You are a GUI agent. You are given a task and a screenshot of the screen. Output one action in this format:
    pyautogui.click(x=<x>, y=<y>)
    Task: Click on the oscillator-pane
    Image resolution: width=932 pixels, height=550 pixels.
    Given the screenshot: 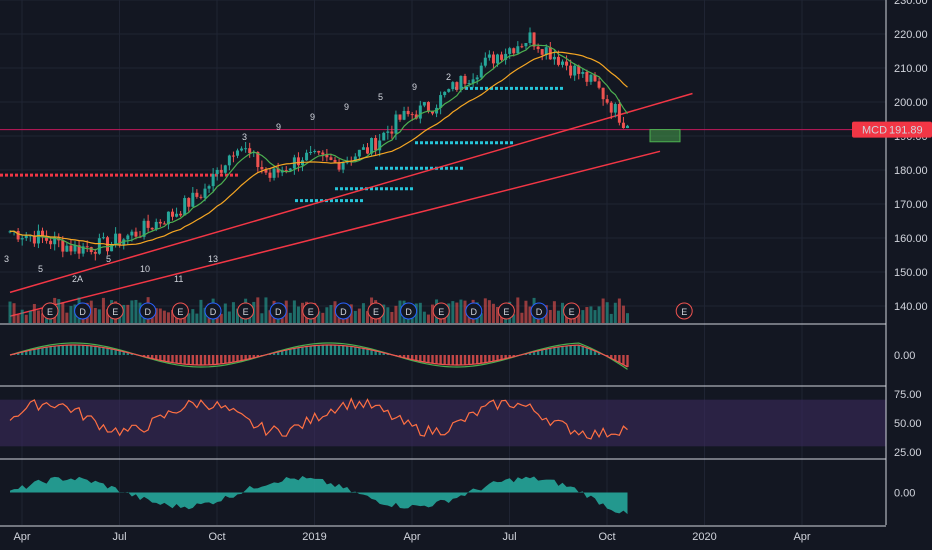 What is the action you would take?
    pyautogui.click(x=319, y=495)
    